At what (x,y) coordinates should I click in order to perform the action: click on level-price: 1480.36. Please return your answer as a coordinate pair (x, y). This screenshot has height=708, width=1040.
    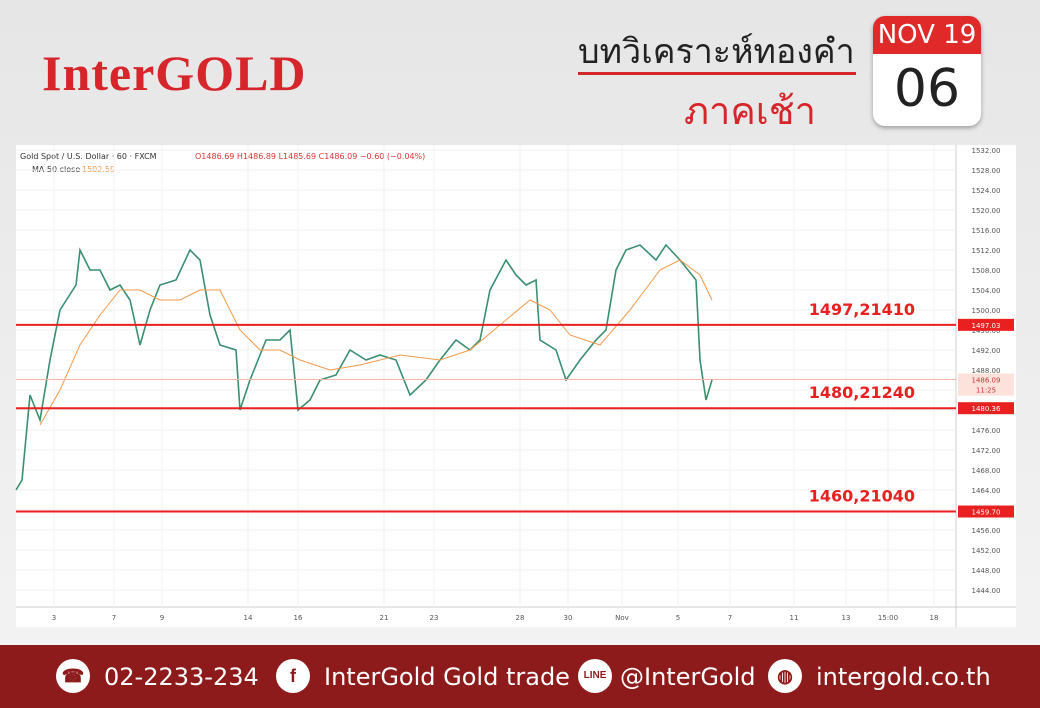
    Looking at the image, I should click on (986, 409).